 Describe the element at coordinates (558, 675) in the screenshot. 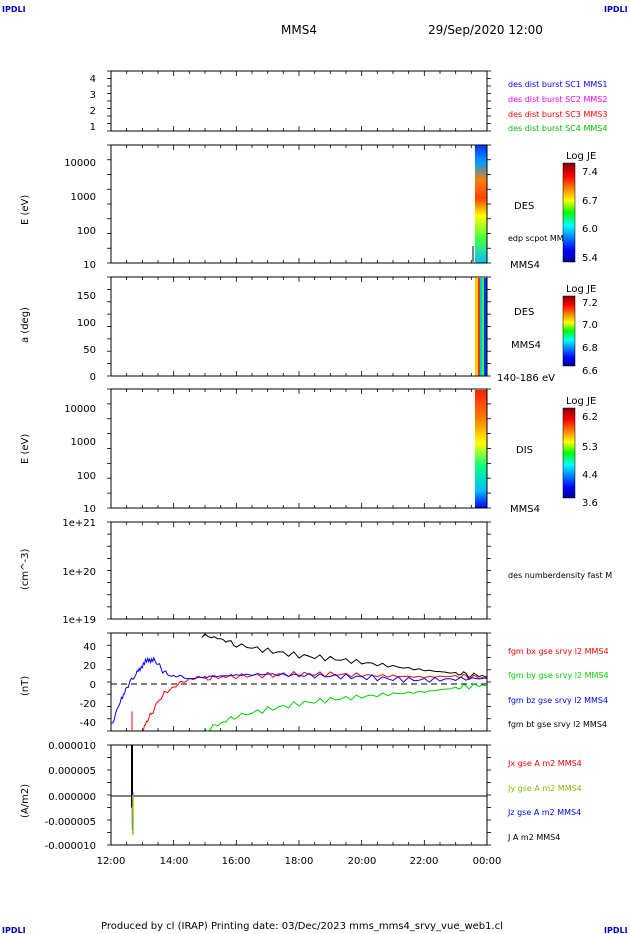

I see `panel6-legend-by: fgm by gse srvy l2 MMS4` at that location.